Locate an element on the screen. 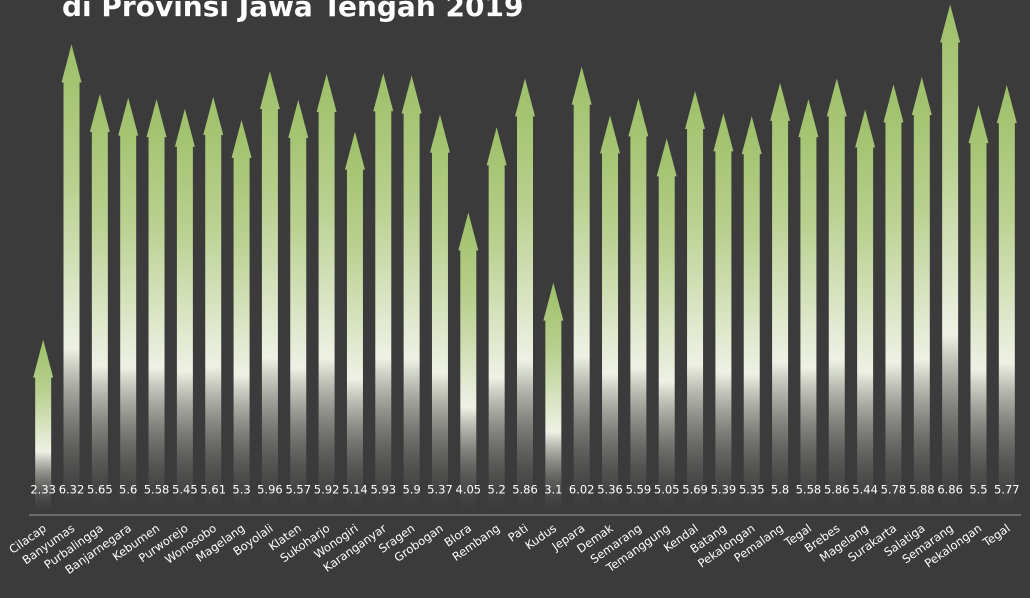 This screenshot has width=1030, height=598. value-label: 6.32 is located at coordinates (72, 490).